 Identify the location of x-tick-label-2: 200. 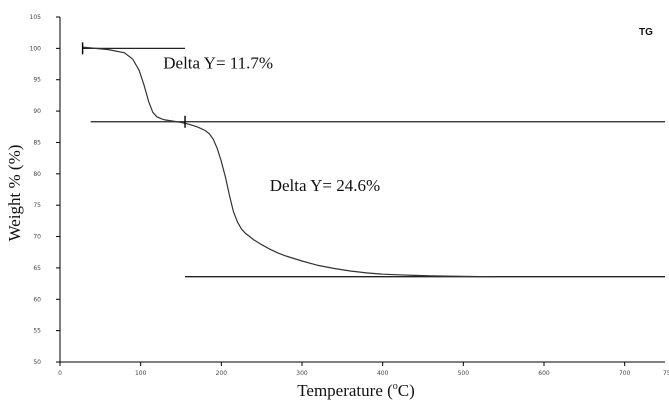
(222, 373).